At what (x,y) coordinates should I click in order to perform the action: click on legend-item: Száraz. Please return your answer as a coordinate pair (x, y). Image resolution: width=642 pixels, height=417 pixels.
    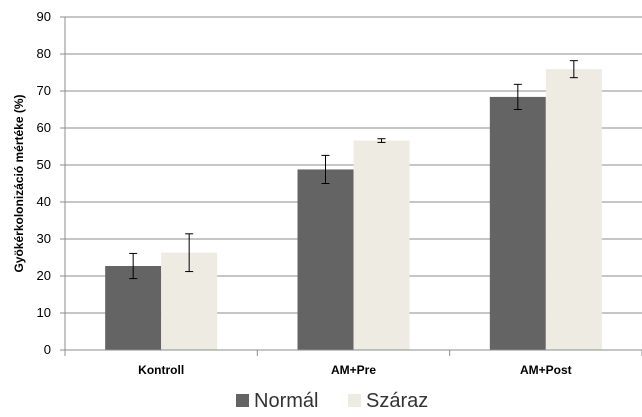
    Looking at the image, I should click on (388, 401).